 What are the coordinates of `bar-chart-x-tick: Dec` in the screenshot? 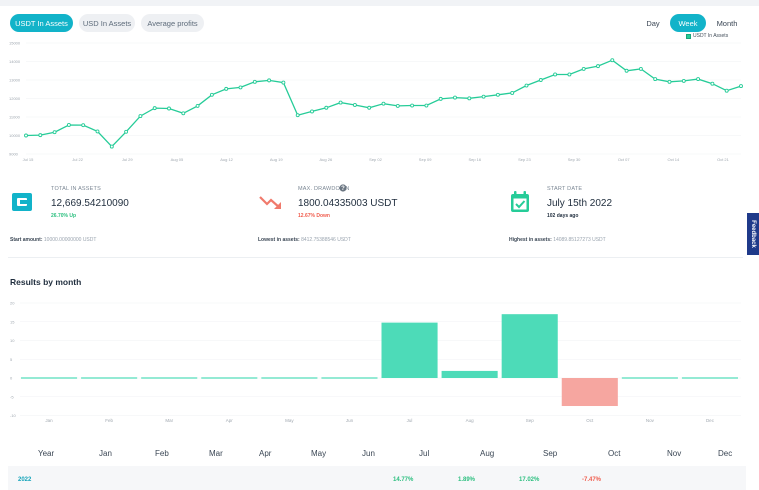 It's located at (710, 420).